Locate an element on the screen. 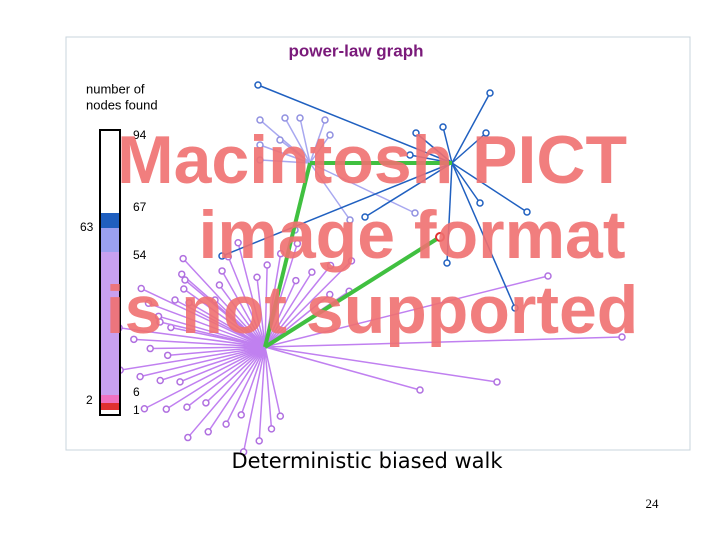 The image size is (720, 540). page-number: 24 is located at coordinates (653, 503).